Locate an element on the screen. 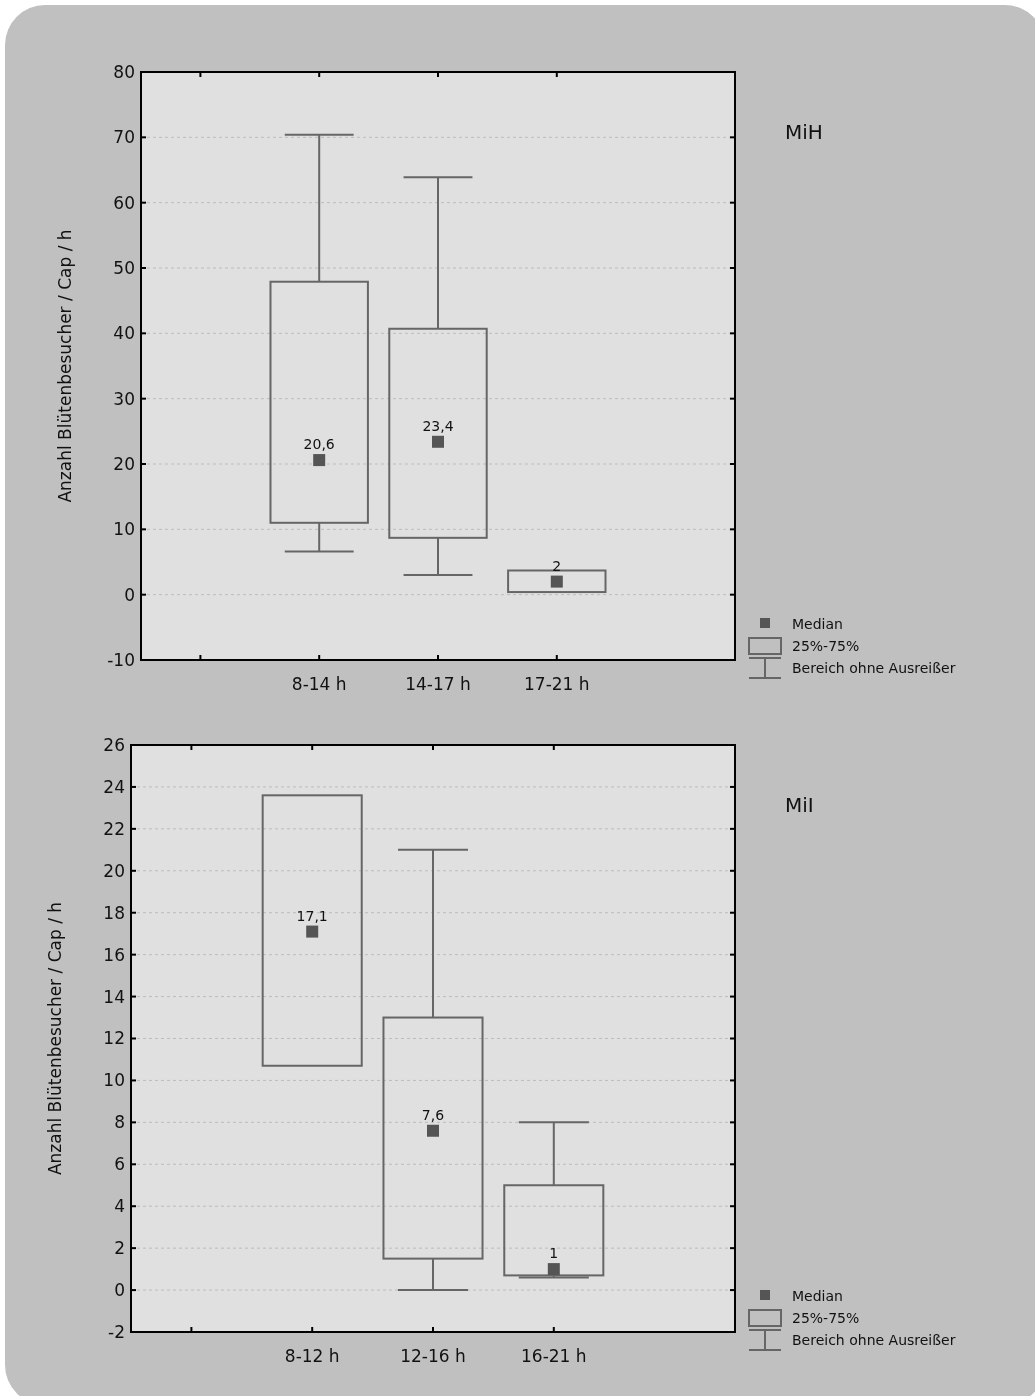 The height and width of the screenshot is (1396, 1035). y-tick-label: 4 is located at coordinates (119, 1206).